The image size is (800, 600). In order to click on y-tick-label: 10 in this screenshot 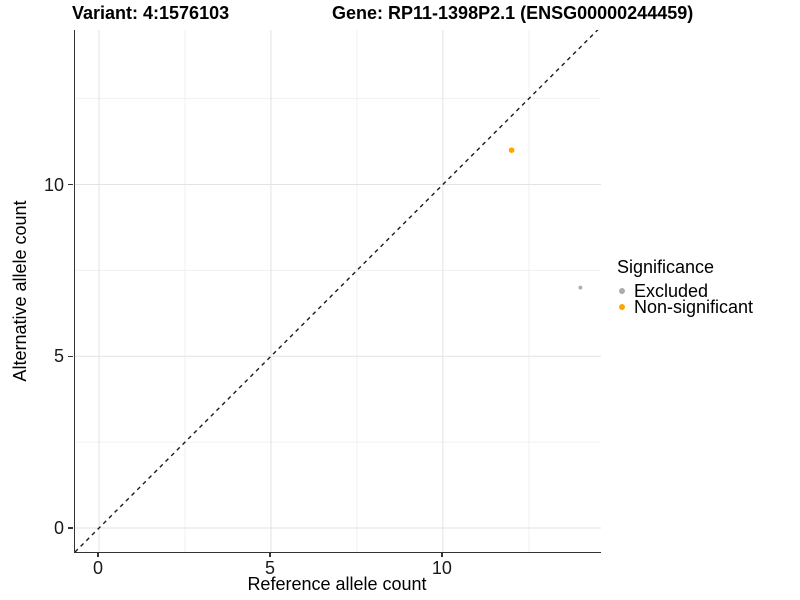, I will do `click(53, 184)`.